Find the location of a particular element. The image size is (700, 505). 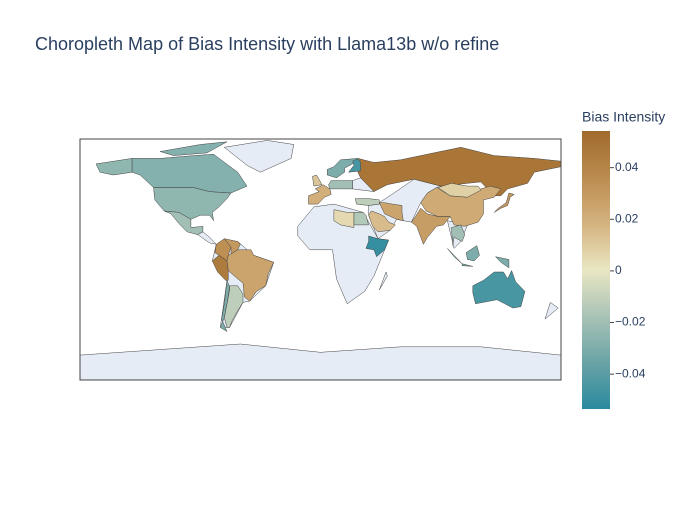

colorbar is located at coordinates (596, 270).